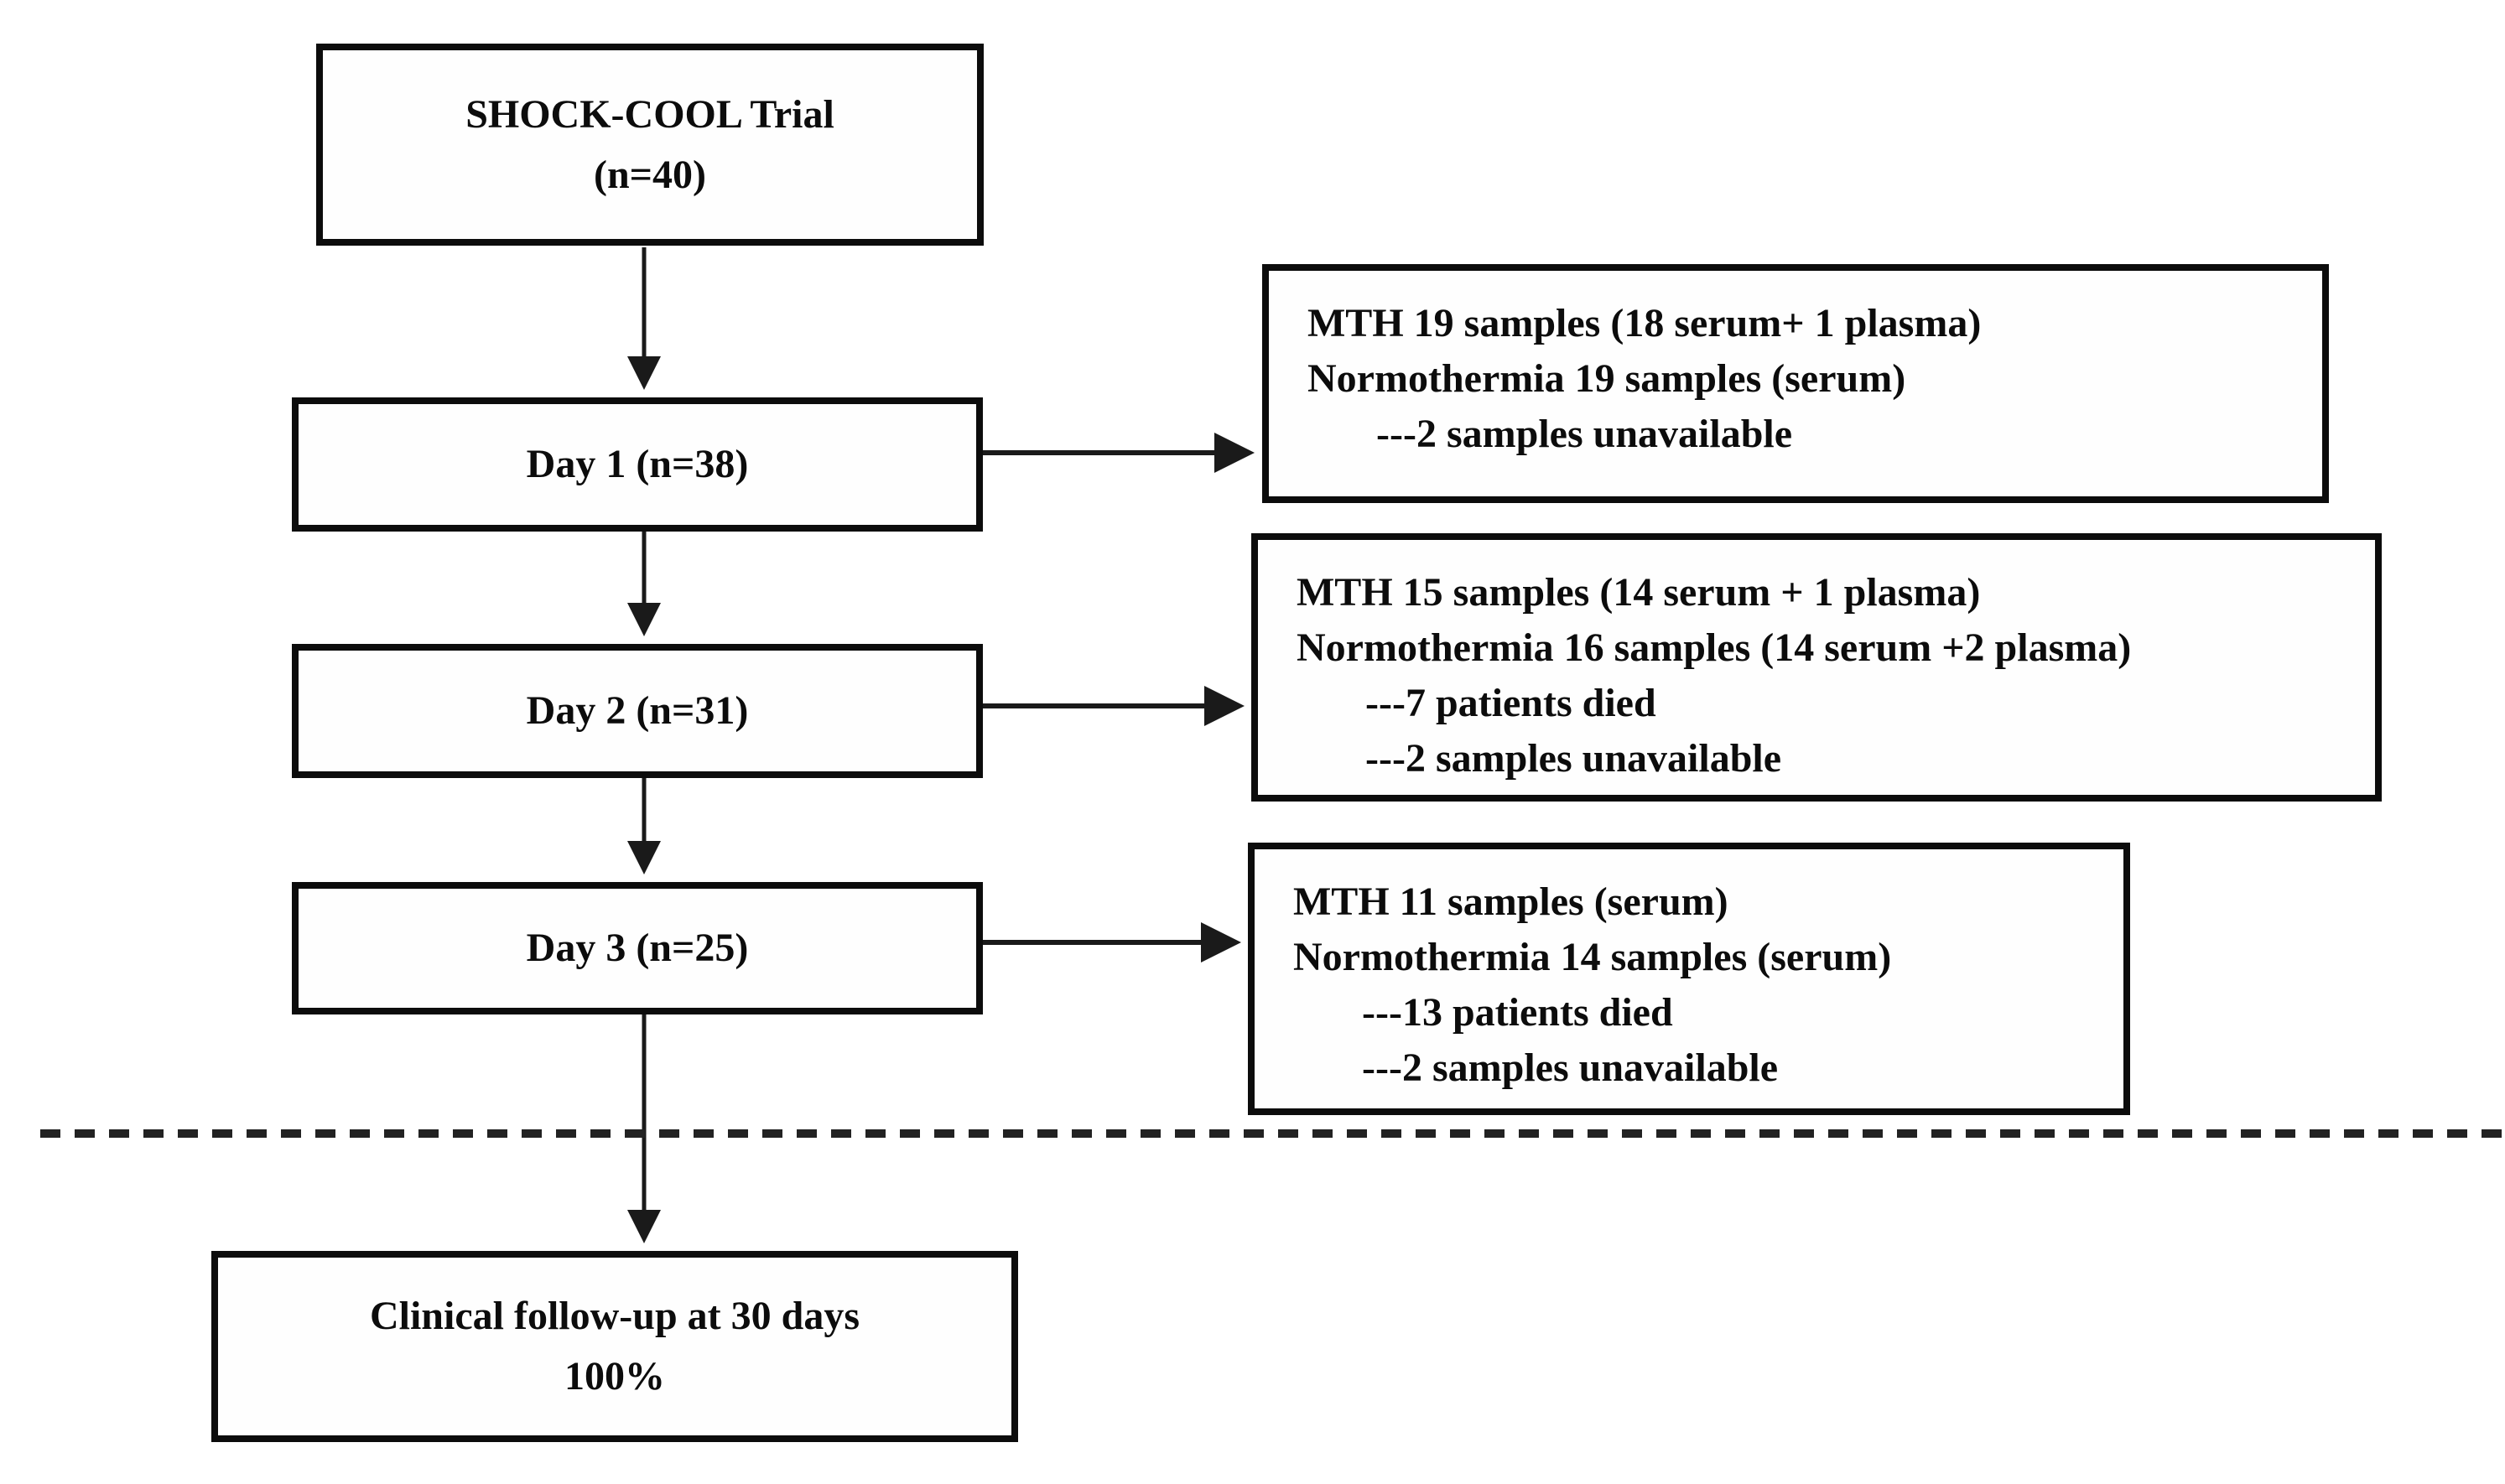  What do you see at coordinates (1644, 323) in the screenshot?
I see `note-line: MTH 19 samples (18 serum+ 1 plasma)` at bounding box center [1644, 323].